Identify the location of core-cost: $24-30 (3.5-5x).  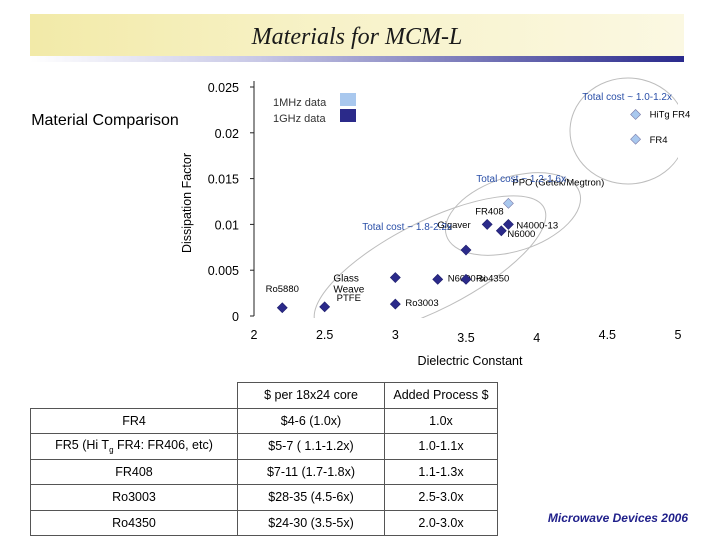
(311, 522).